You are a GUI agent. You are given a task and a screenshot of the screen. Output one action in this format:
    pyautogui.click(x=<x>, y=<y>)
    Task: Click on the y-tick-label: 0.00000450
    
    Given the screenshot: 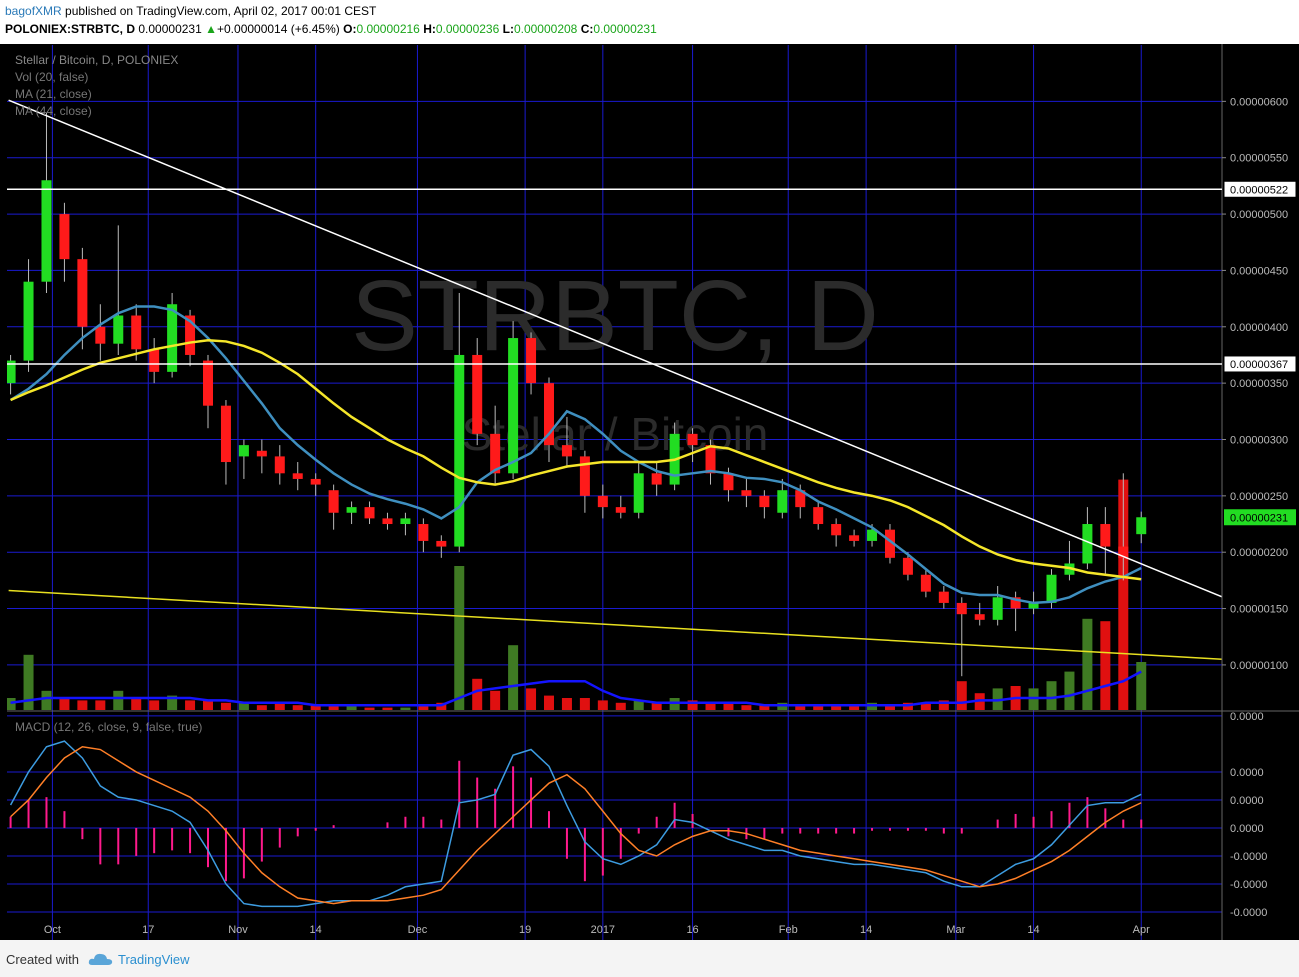 What is the action you would take?
    pyautogui.click(x=1259, y=271)
    